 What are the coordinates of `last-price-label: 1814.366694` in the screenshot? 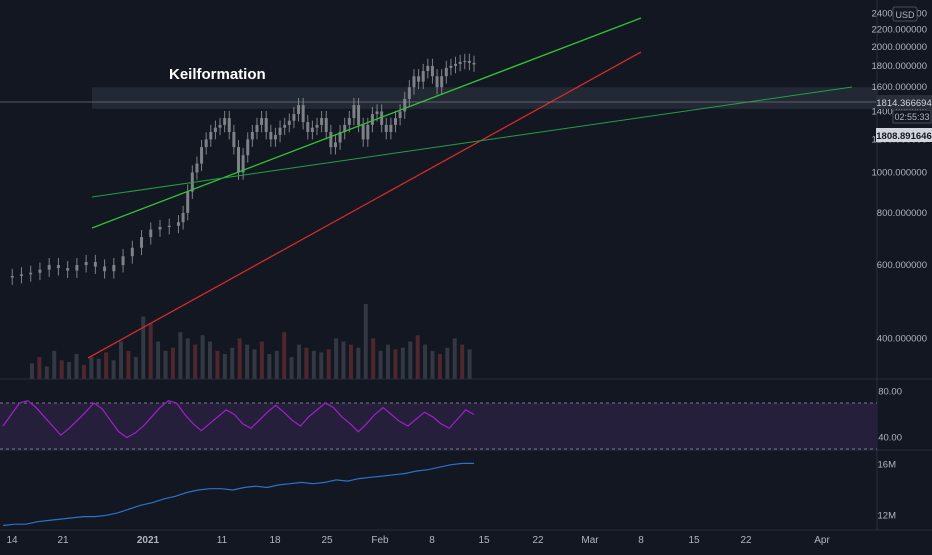 It's located at (904, 102).